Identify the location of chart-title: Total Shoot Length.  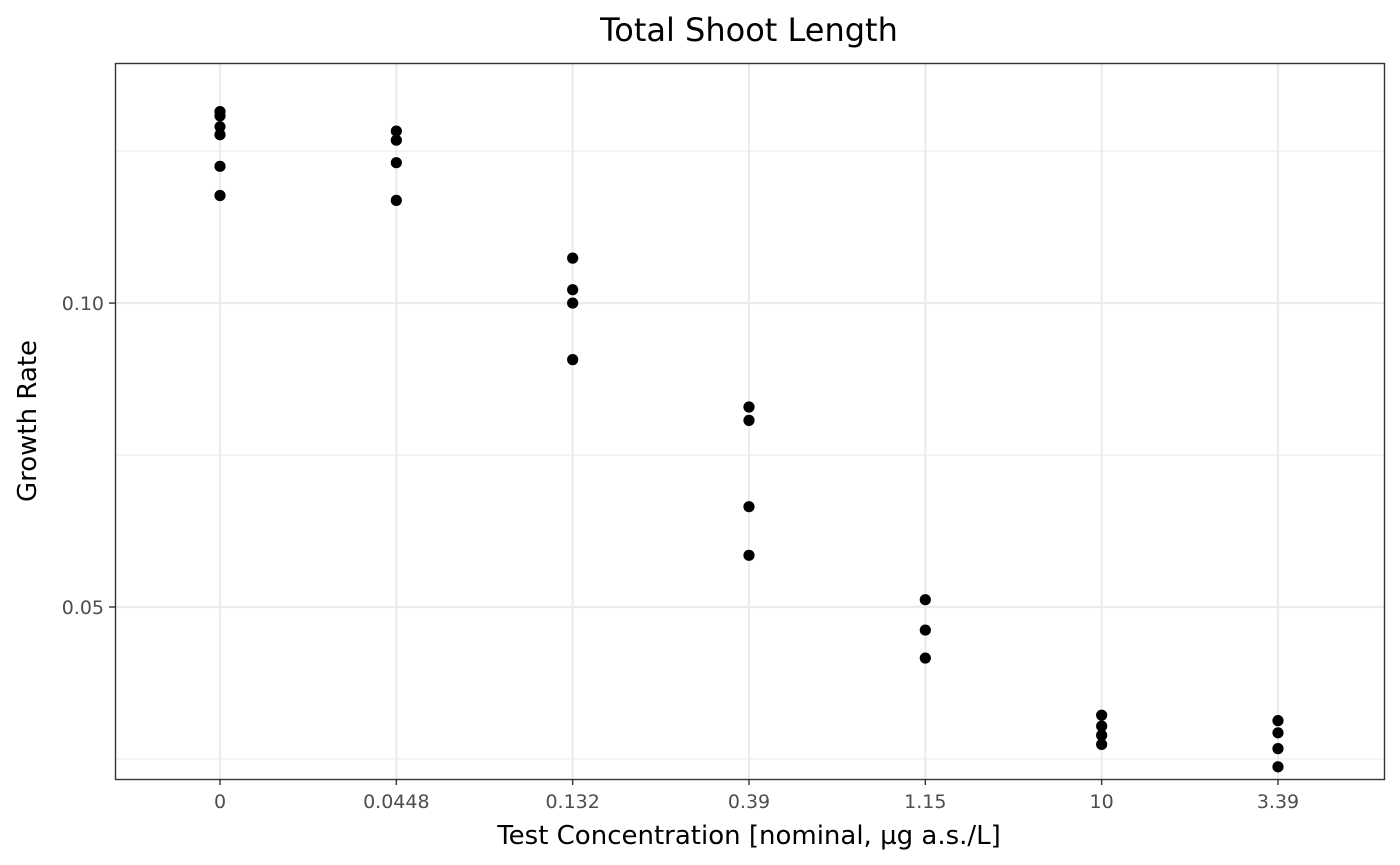
(748, 30).